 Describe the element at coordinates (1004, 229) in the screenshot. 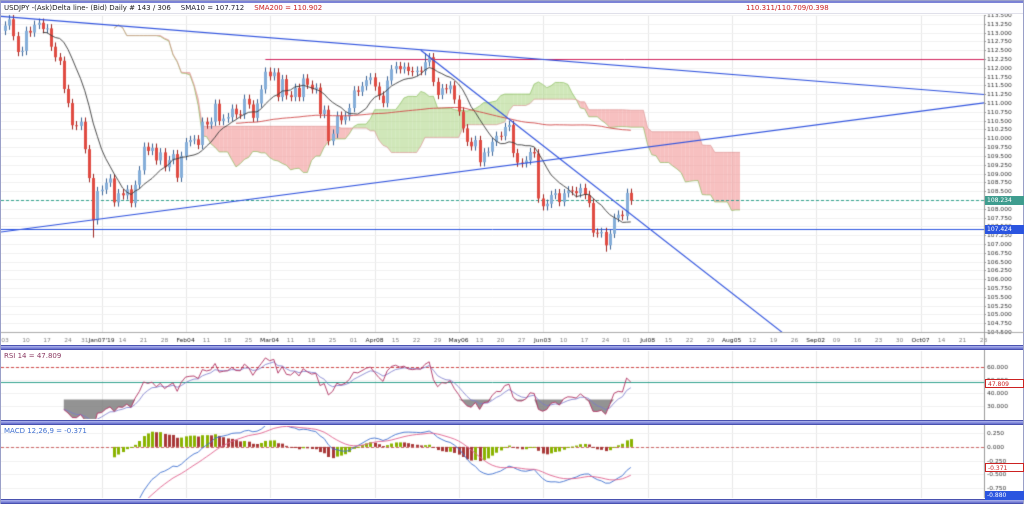

I see `support-level-box: 107.424` at that location.